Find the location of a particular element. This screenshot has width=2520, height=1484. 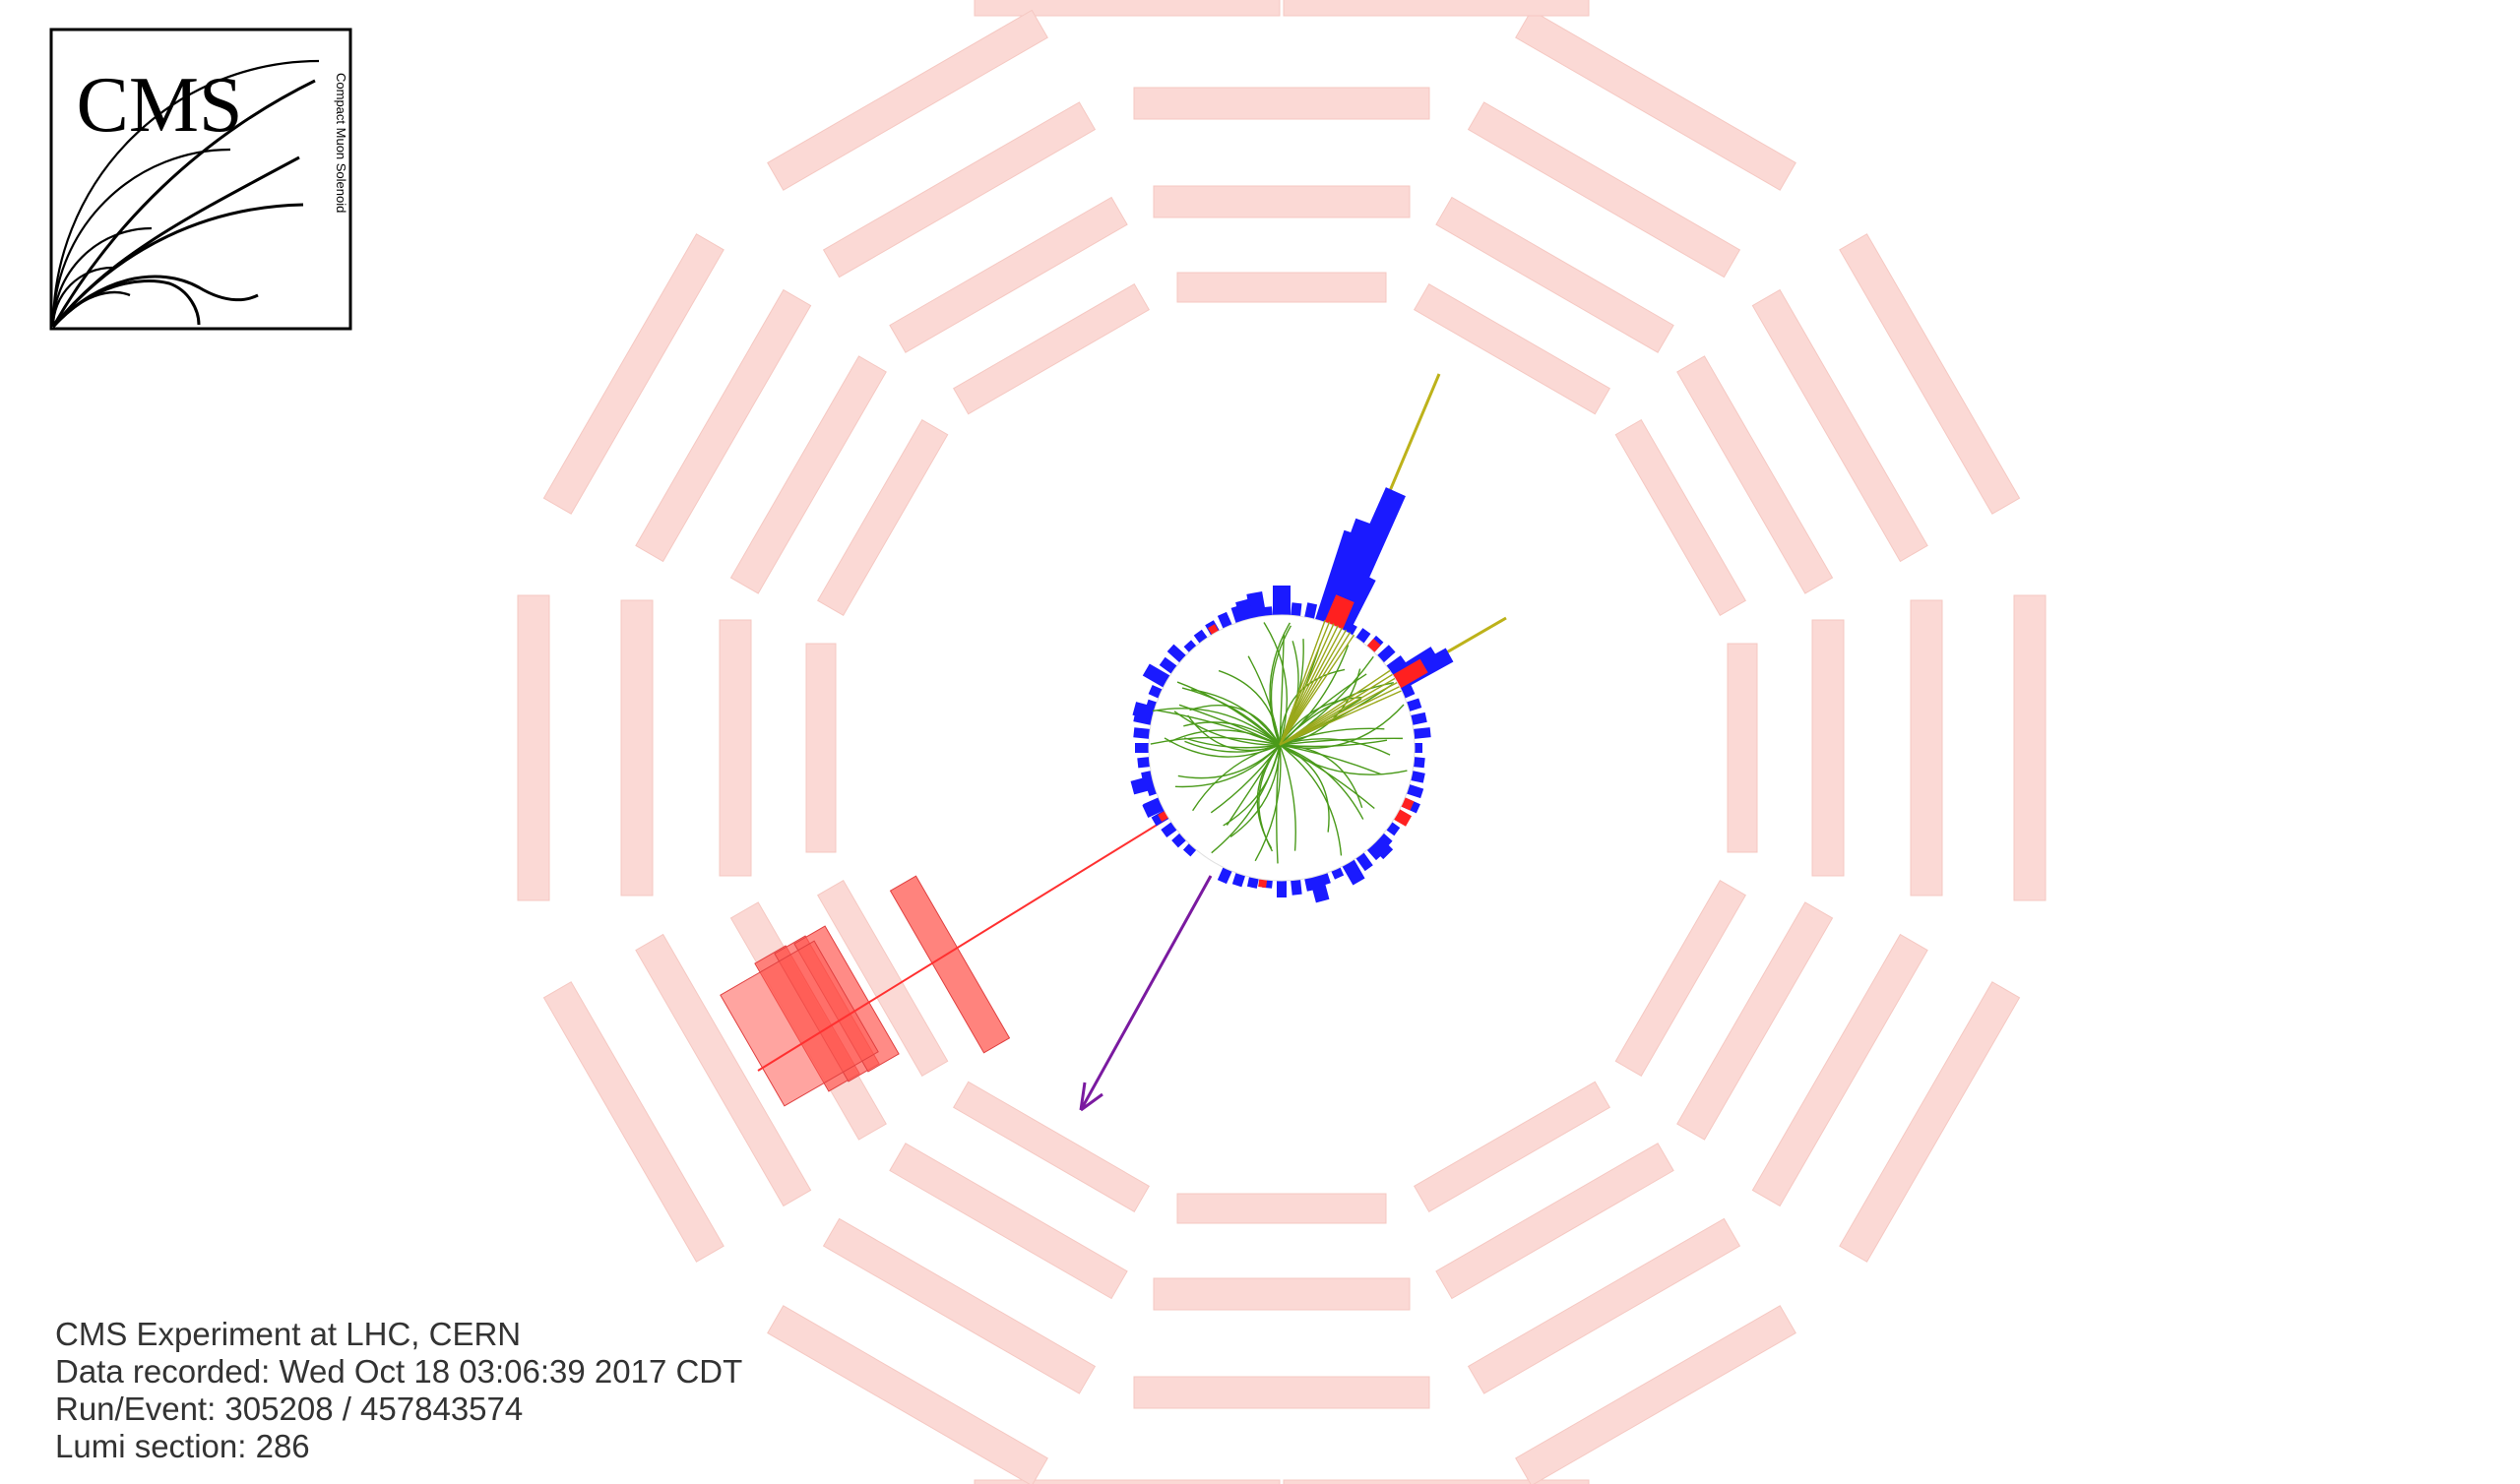

muon-hit-block is located at coordinates (799, 1023).